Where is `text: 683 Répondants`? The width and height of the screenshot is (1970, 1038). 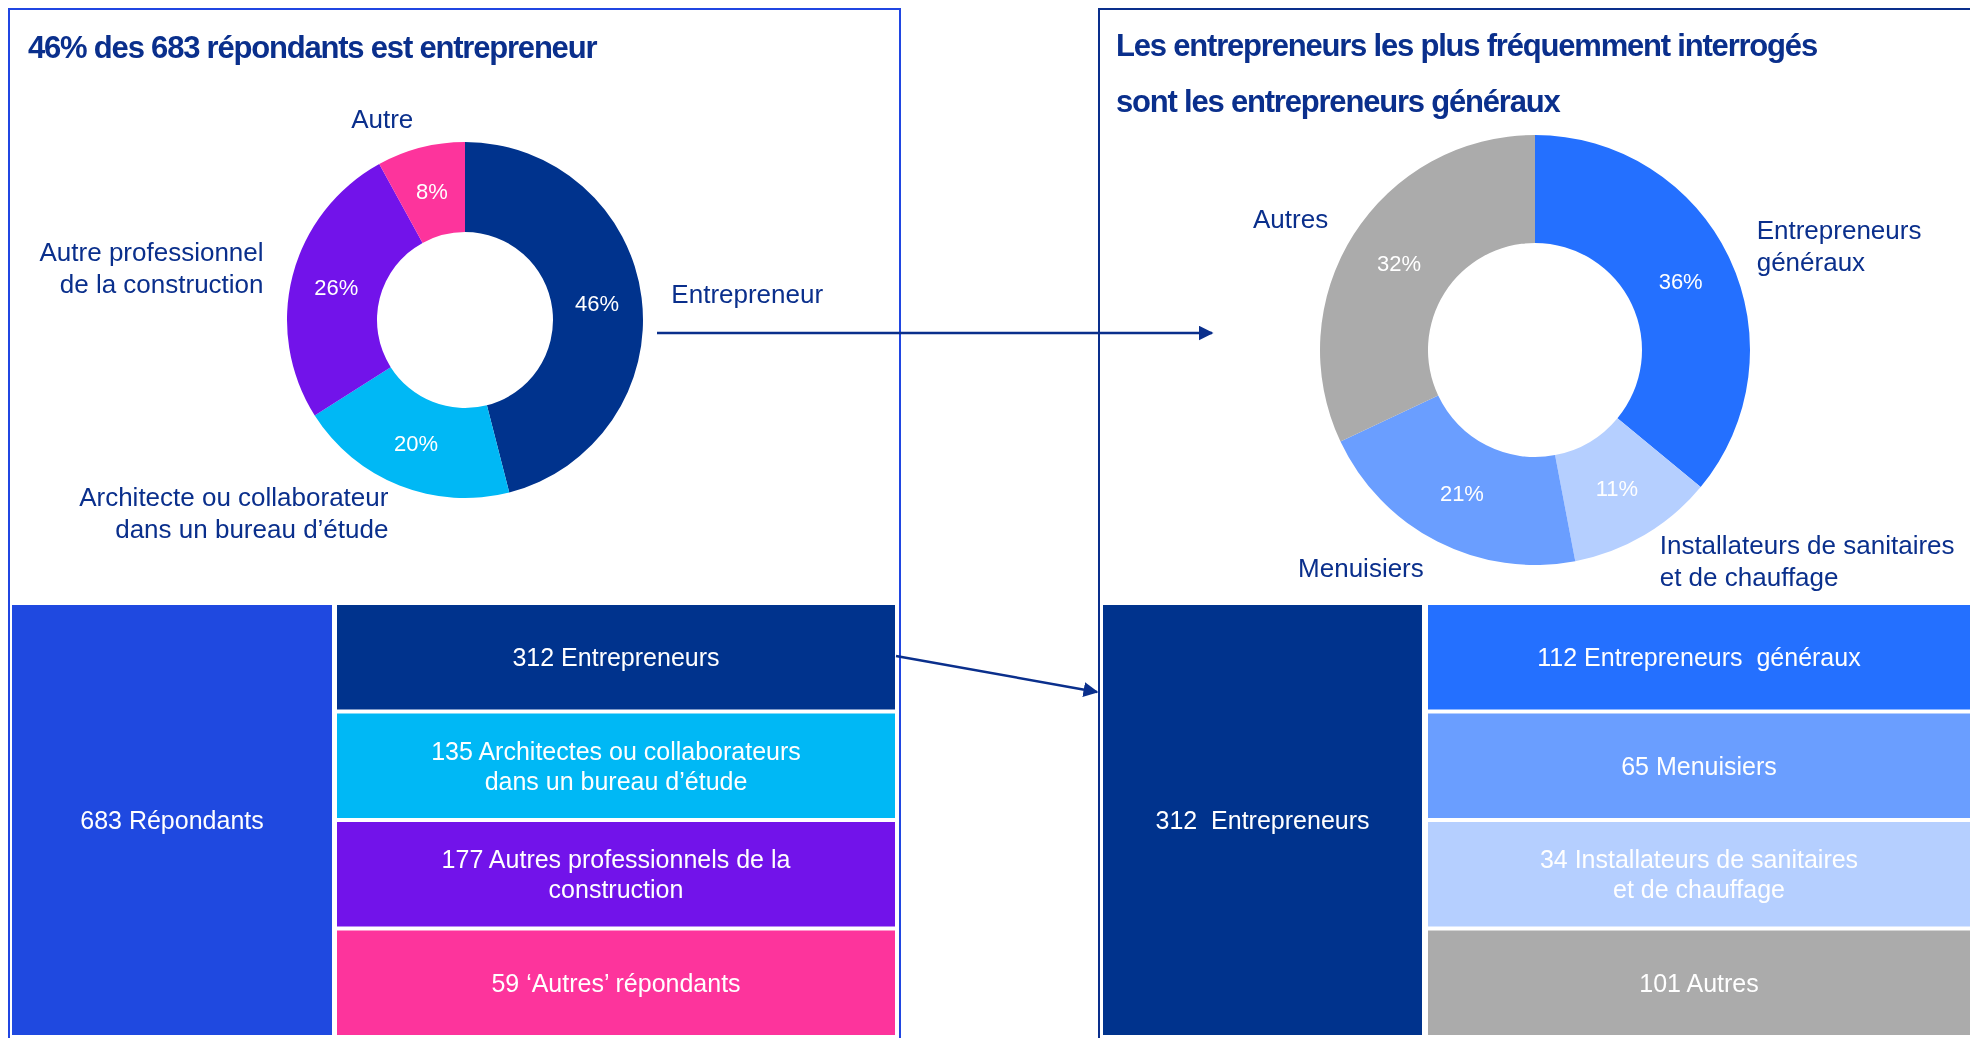
text: 683 Répondants is located at coordinates (172, 819).